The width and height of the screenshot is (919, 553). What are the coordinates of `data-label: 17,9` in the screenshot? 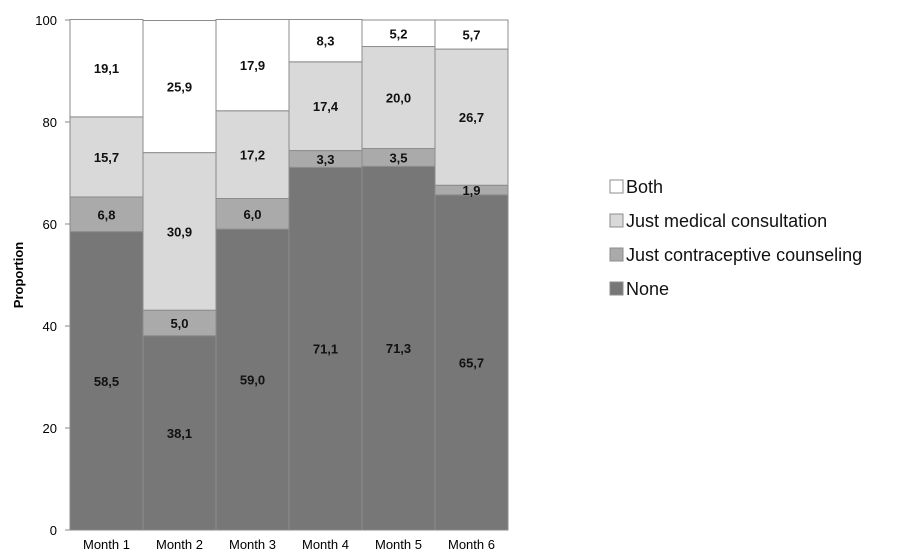 It's located at (252, 65).